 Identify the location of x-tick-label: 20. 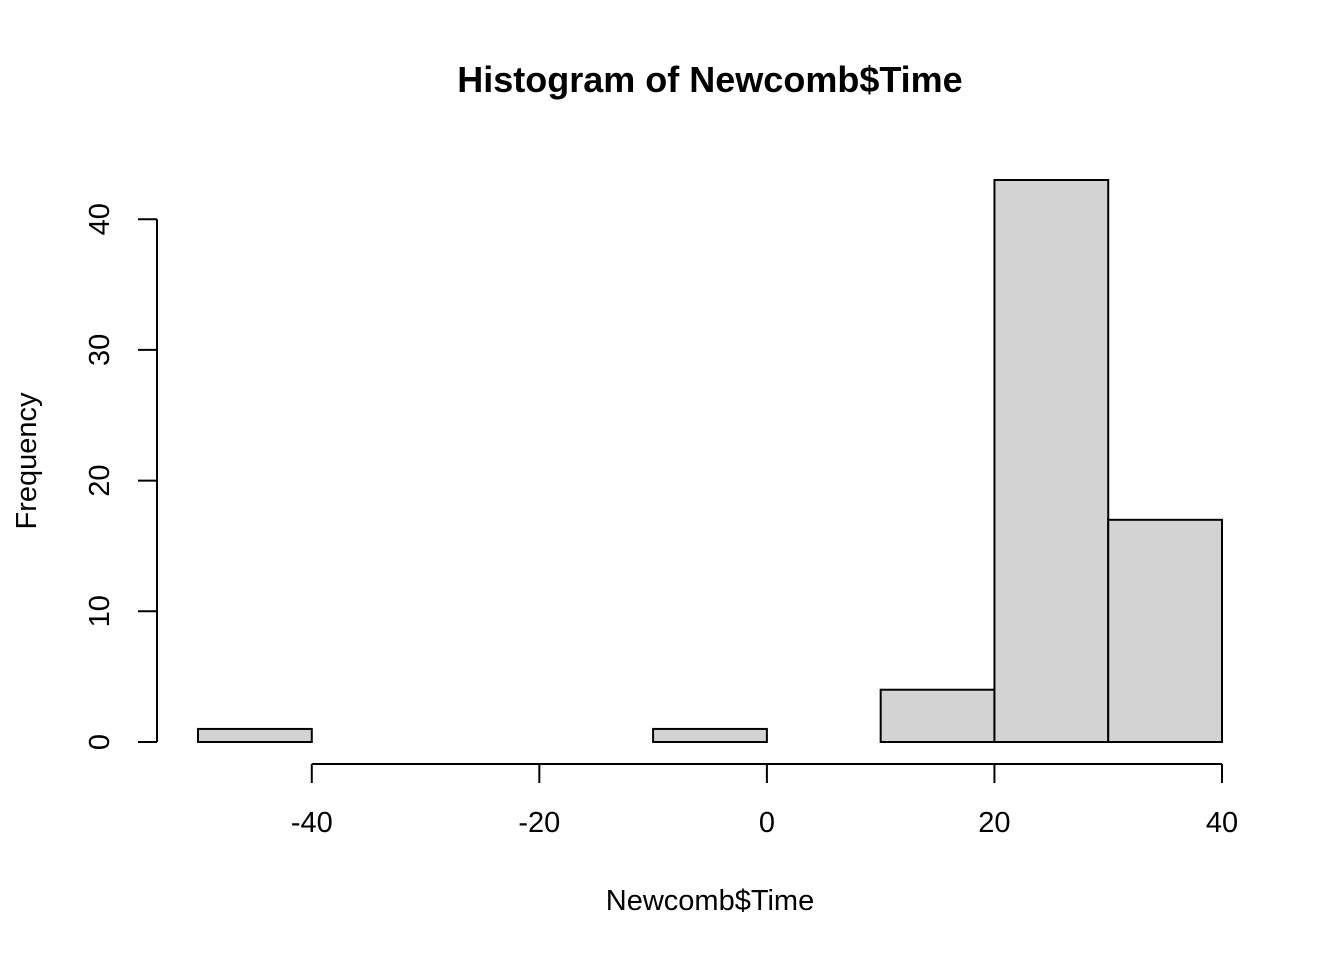
(994, 823).